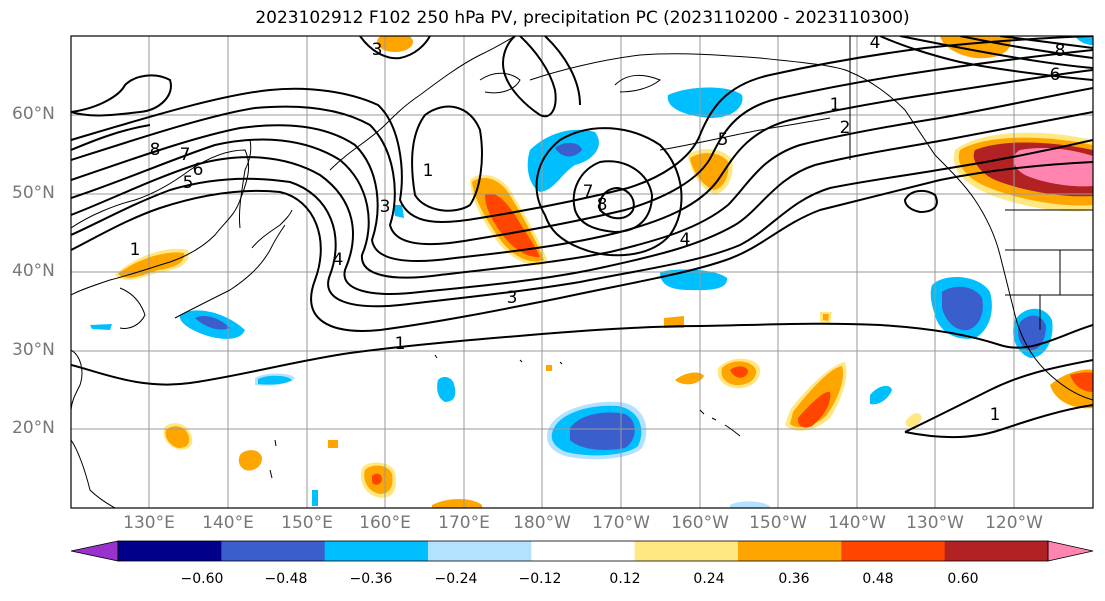 The image size is (1105, 601). I want to click on colorbar-extend-max, so click(1070, 551).